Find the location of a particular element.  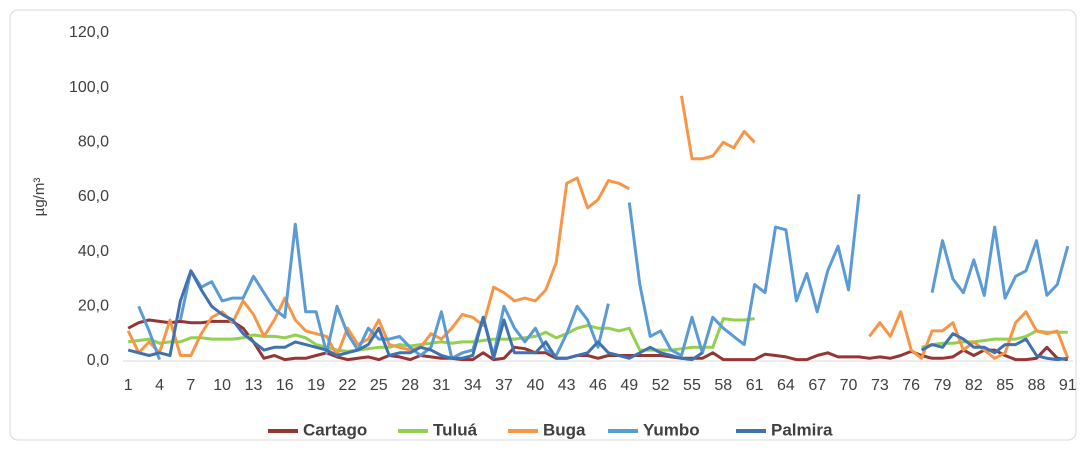

x-tick-label: 46 is located at coordinates (598, 385).